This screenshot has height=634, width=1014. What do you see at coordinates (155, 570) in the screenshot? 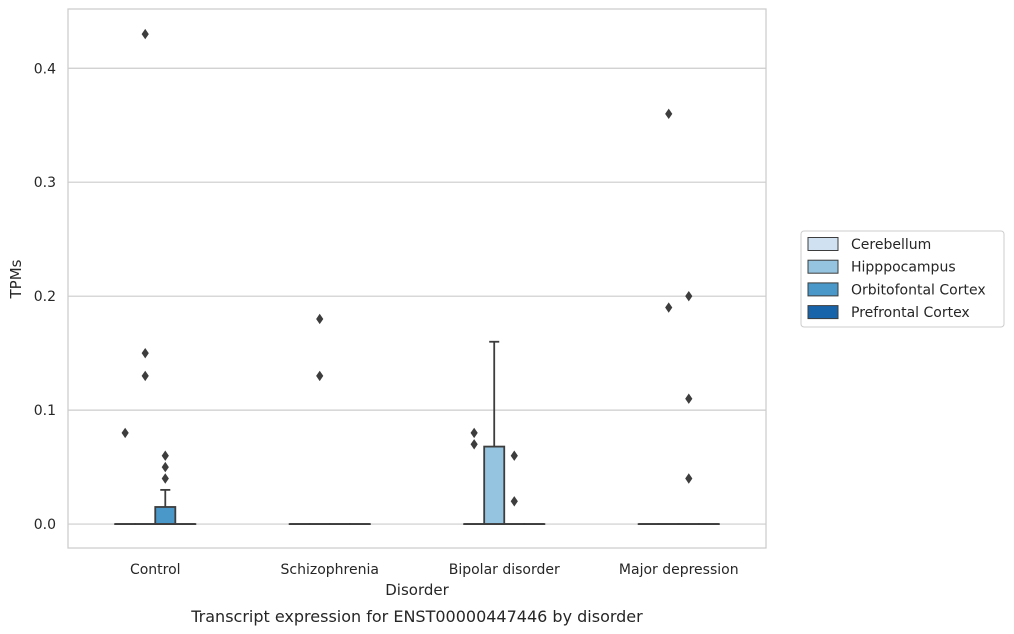
I see `x-tick-label: Control` at bounding box center [155, 570].